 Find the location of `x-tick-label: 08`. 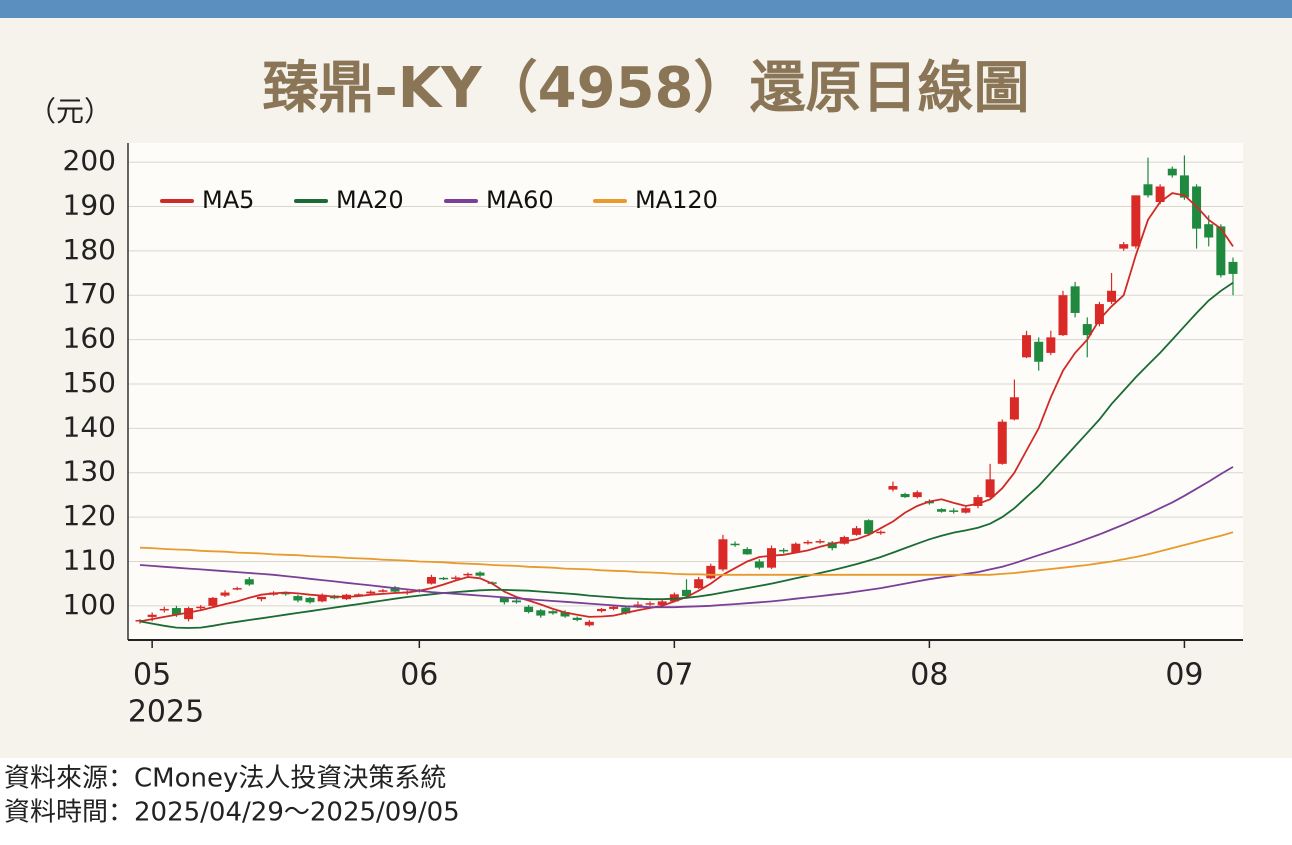

x-tick-label: 08 is located at coordinates (929, 675).